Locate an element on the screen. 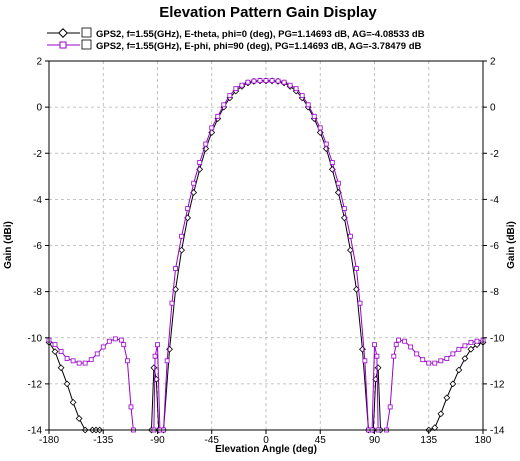  x-tick-label: -180 is located at coordinates (49, 440).